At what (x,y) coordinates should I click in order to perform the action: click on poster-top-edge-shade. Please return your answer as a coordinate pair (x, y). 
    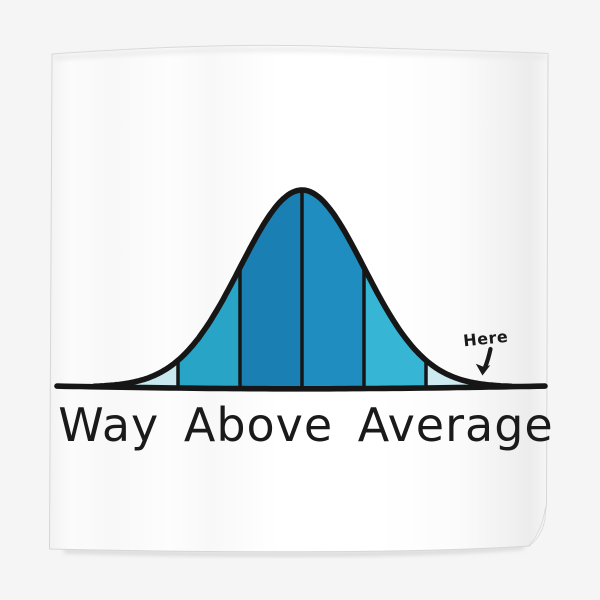
    Looking at the image, I should click on (300, 53).